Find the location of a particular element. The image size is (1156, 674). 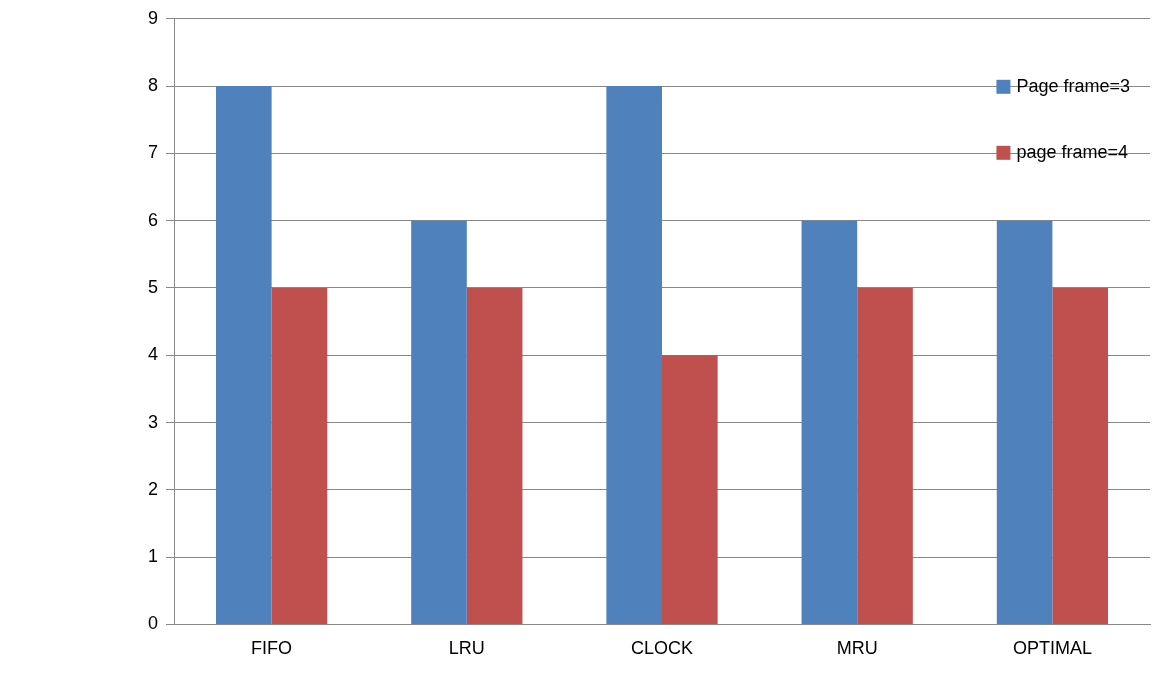

legend-label: page frame=4 is located at coordinates (1072, 151).